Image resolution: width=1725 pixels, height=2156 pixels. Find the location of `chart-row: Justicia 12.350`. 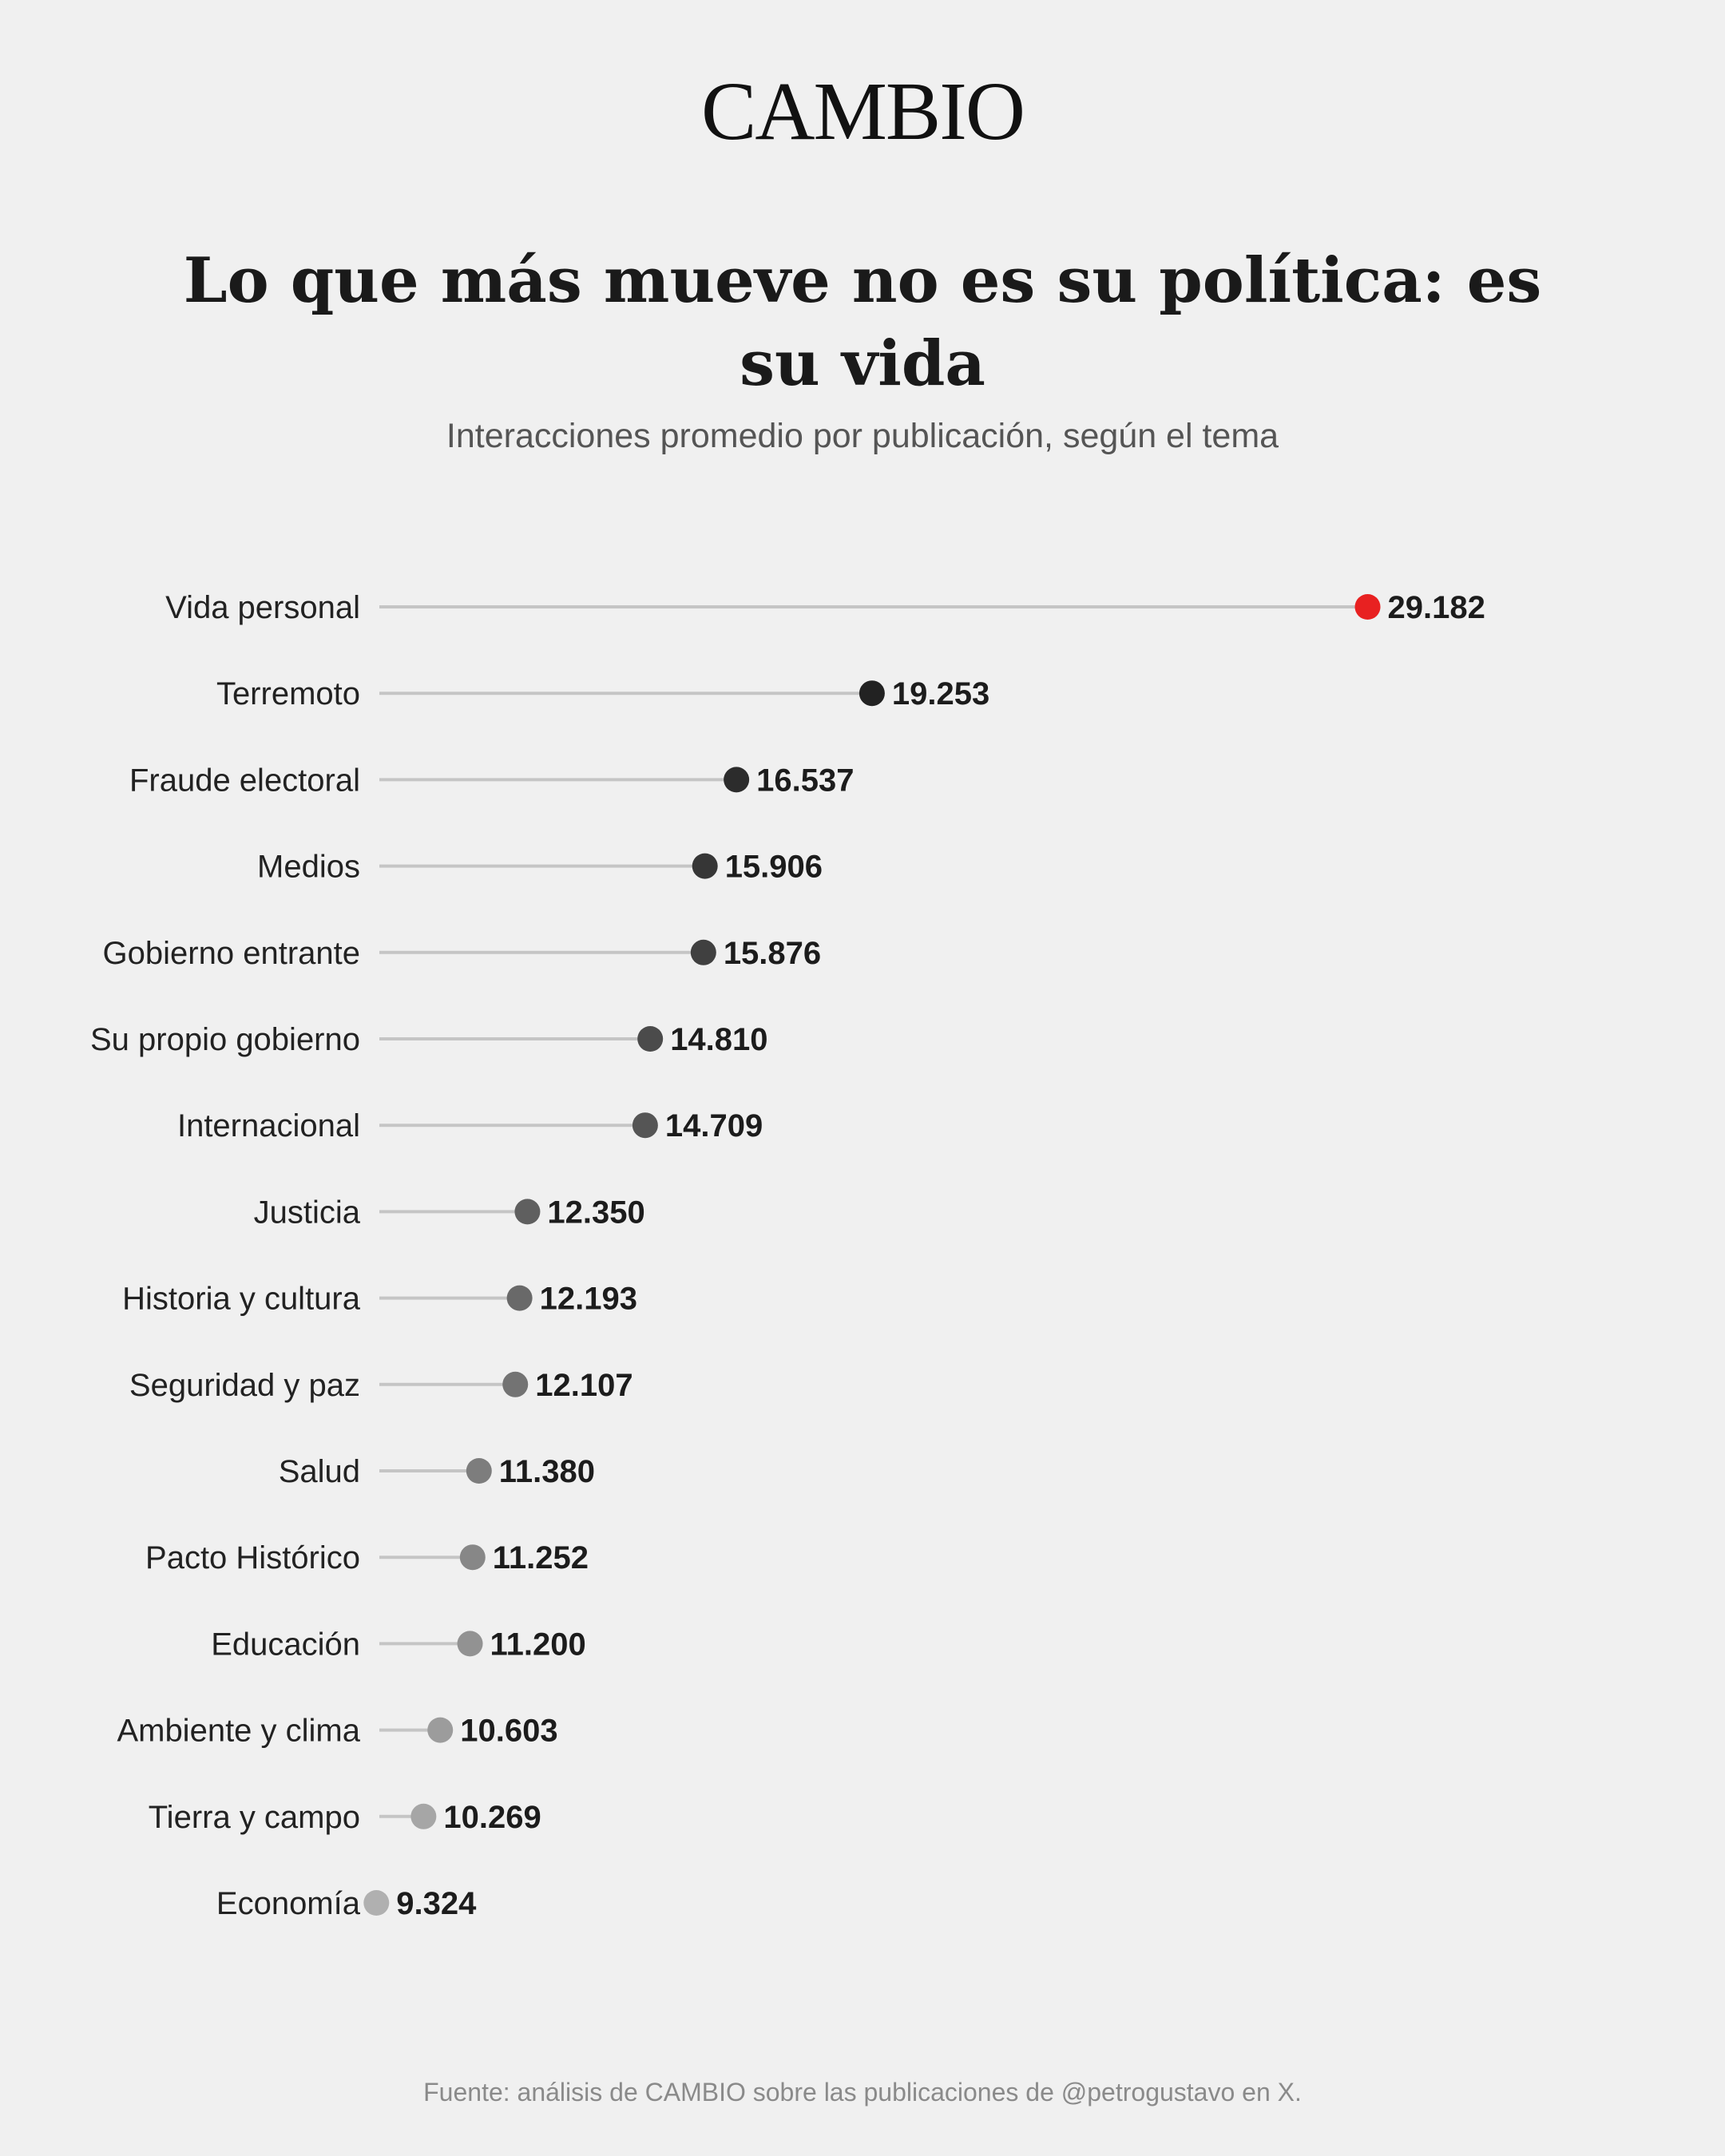

chart-row: Justicia 12.350 is located at coordinates (450, 1212).